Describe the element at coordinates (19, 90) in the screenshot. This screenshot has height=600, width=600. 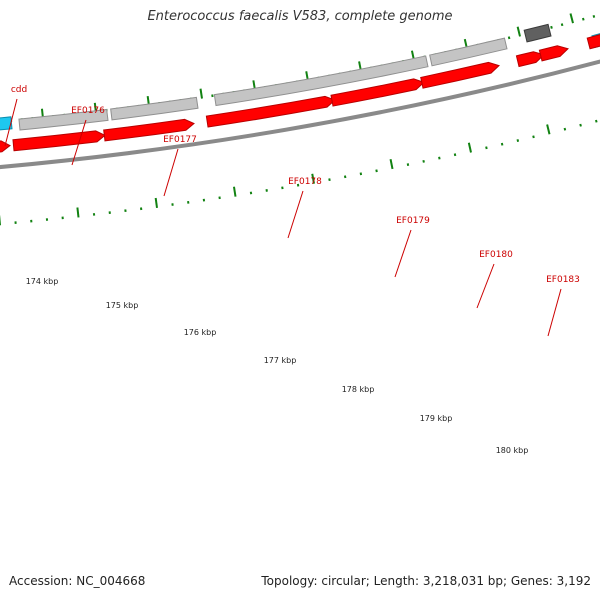
I see `gene-label-cdd: cdd` at that location.